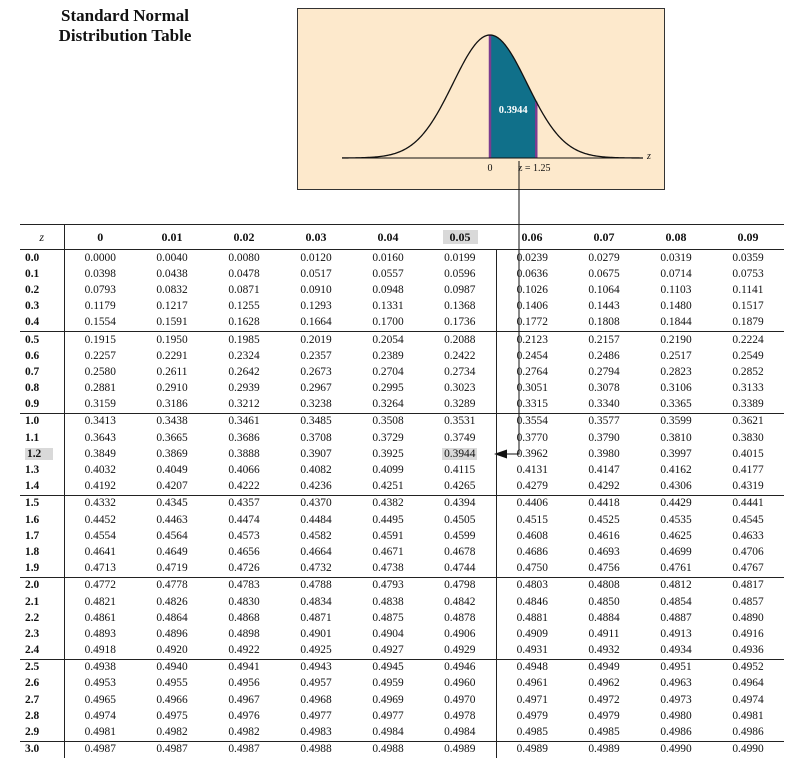 The width and height of the screenshot is (798, 766). What do you see at coordinates (32, 322) in the screenshot?
I see `row-z-value: 0.4` at bounding box center [32, 322].